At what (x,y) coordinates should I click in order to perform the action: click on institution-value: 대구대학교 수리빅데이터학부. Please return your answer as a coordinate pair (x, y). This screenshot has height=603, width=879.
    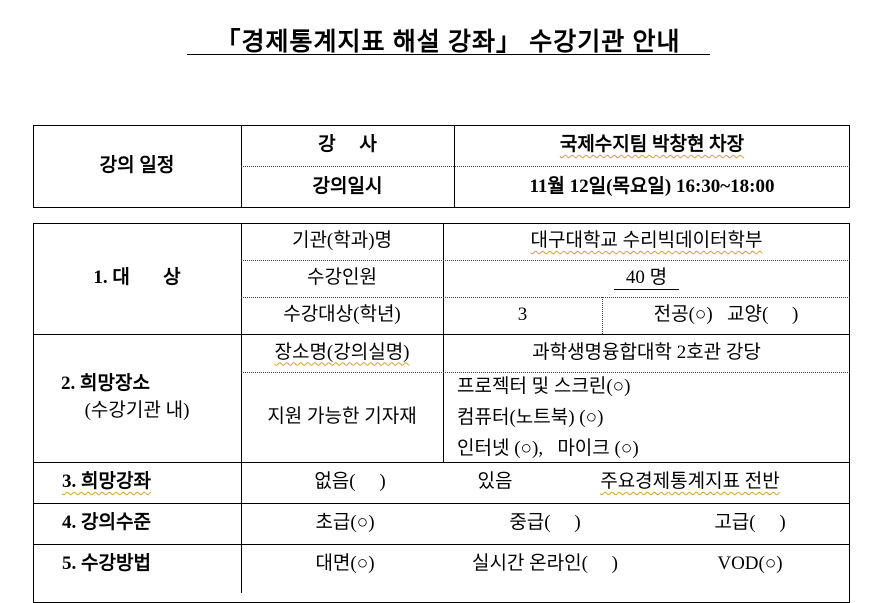
    Looking at the image, I should click on (646, 241).